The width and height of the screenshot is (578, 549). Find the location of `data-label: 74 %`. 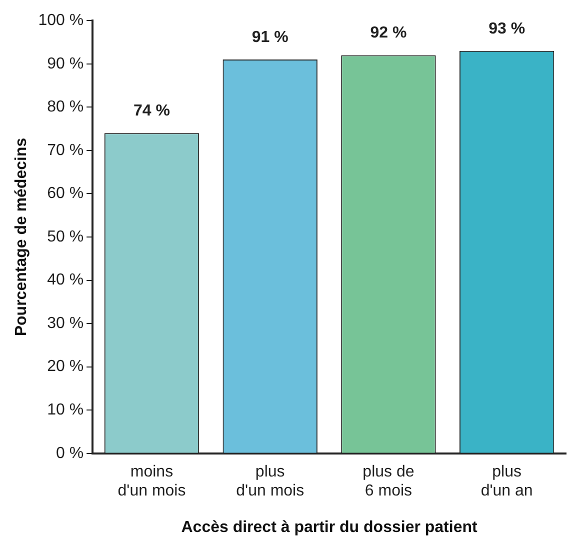

data-label: 74 % is located at coordinates (152, 111).